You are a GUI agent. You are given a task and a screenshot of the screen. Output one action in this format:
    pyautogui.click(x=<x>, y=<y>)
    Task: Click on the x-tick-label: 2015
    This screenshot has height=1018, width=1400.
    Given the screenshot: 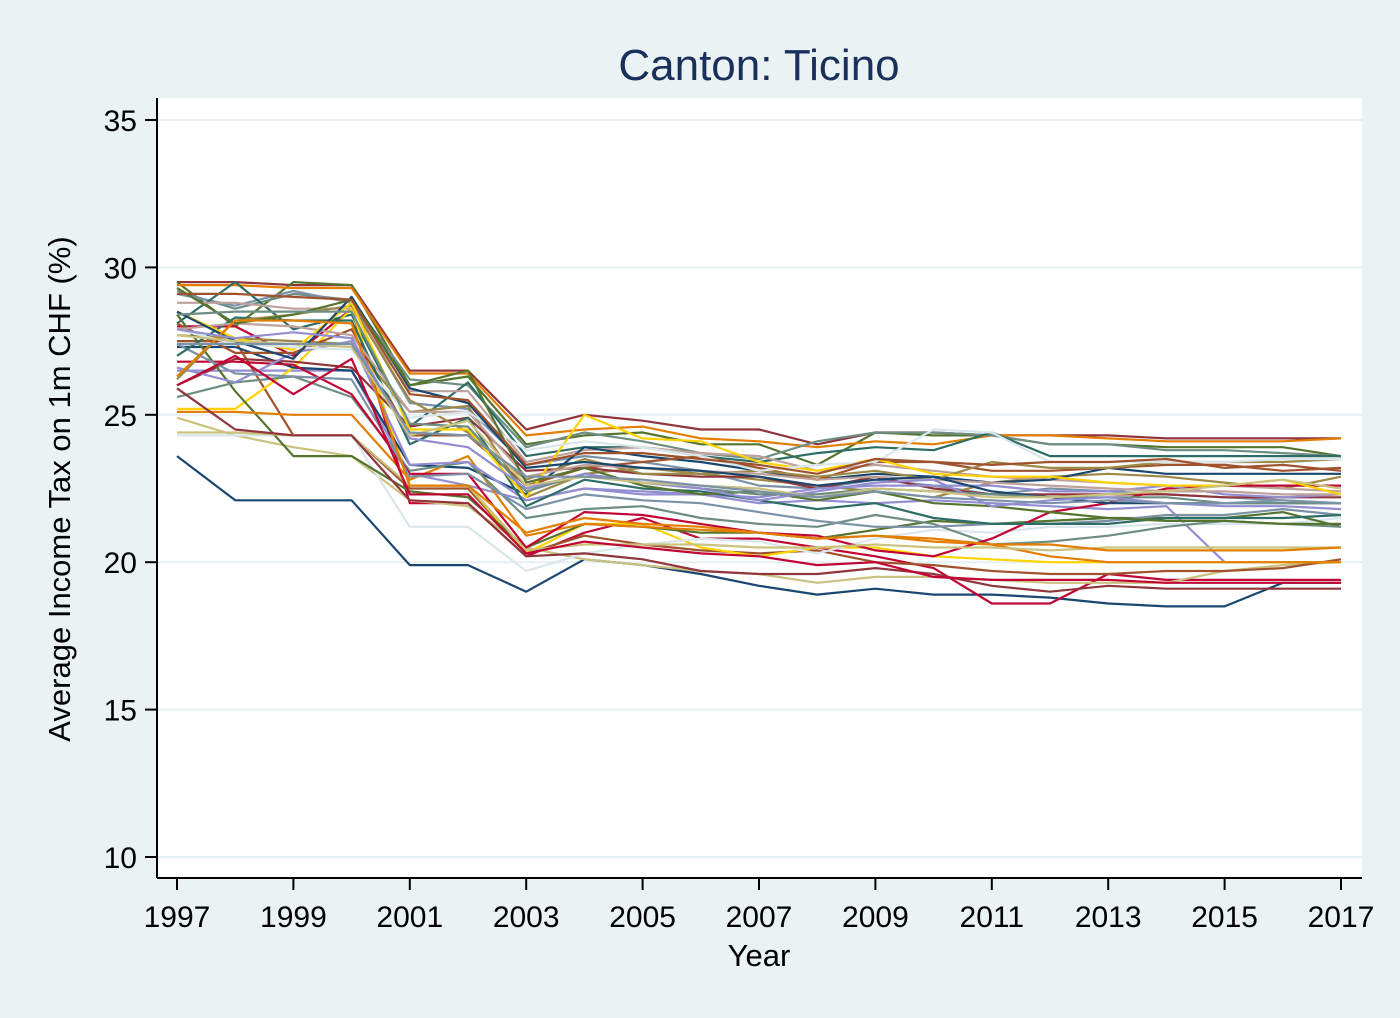 What is the action you would take?
    pyautogui.click(x=1224, y=917)
    